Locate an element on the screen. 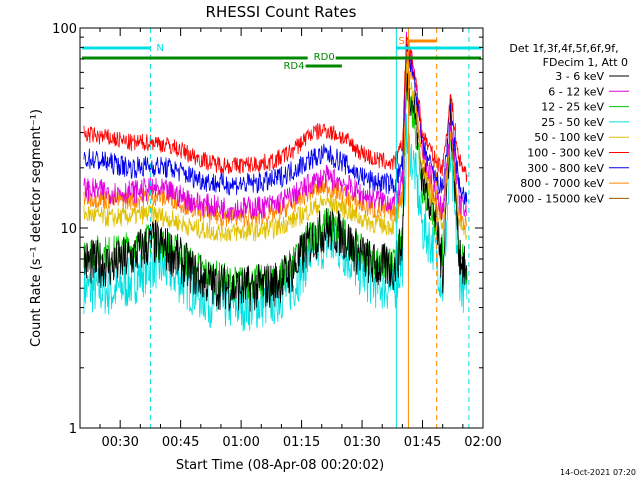  x-tick-label: 00:30 is located at coordinates (119, 442).